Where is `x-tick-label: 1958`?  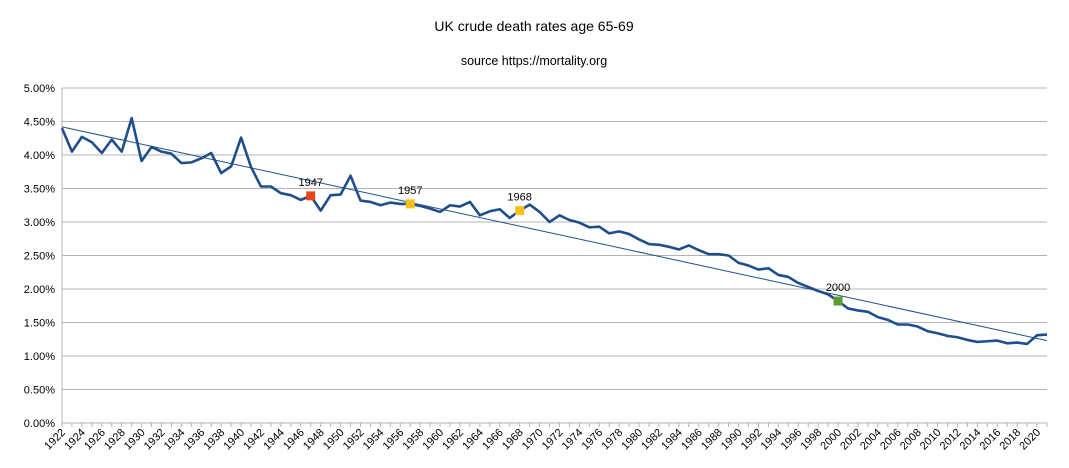
x-tick-label: 1958 is located at coordinates (414, 440).